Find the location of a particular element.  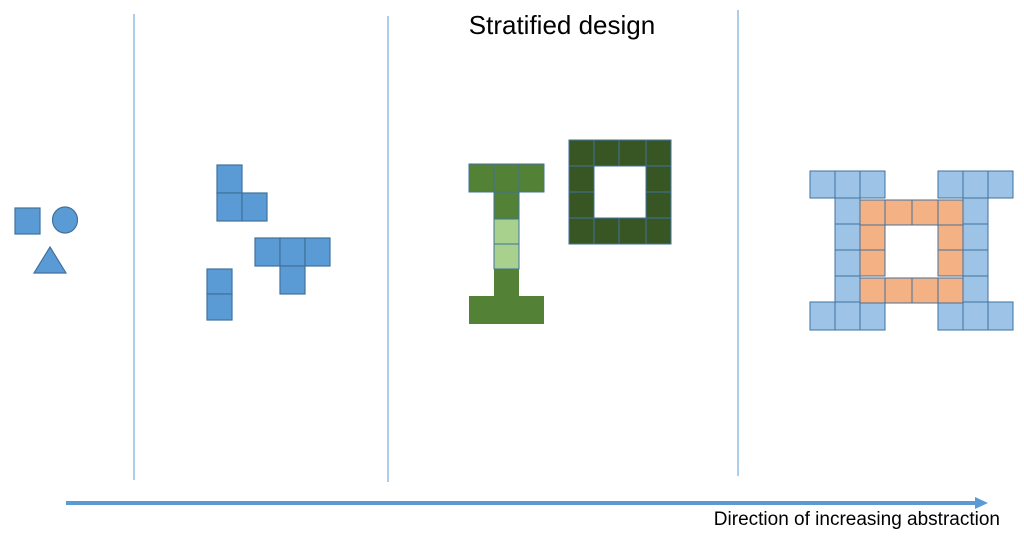

abstraction-arrow is located at coordinates (527, 503).